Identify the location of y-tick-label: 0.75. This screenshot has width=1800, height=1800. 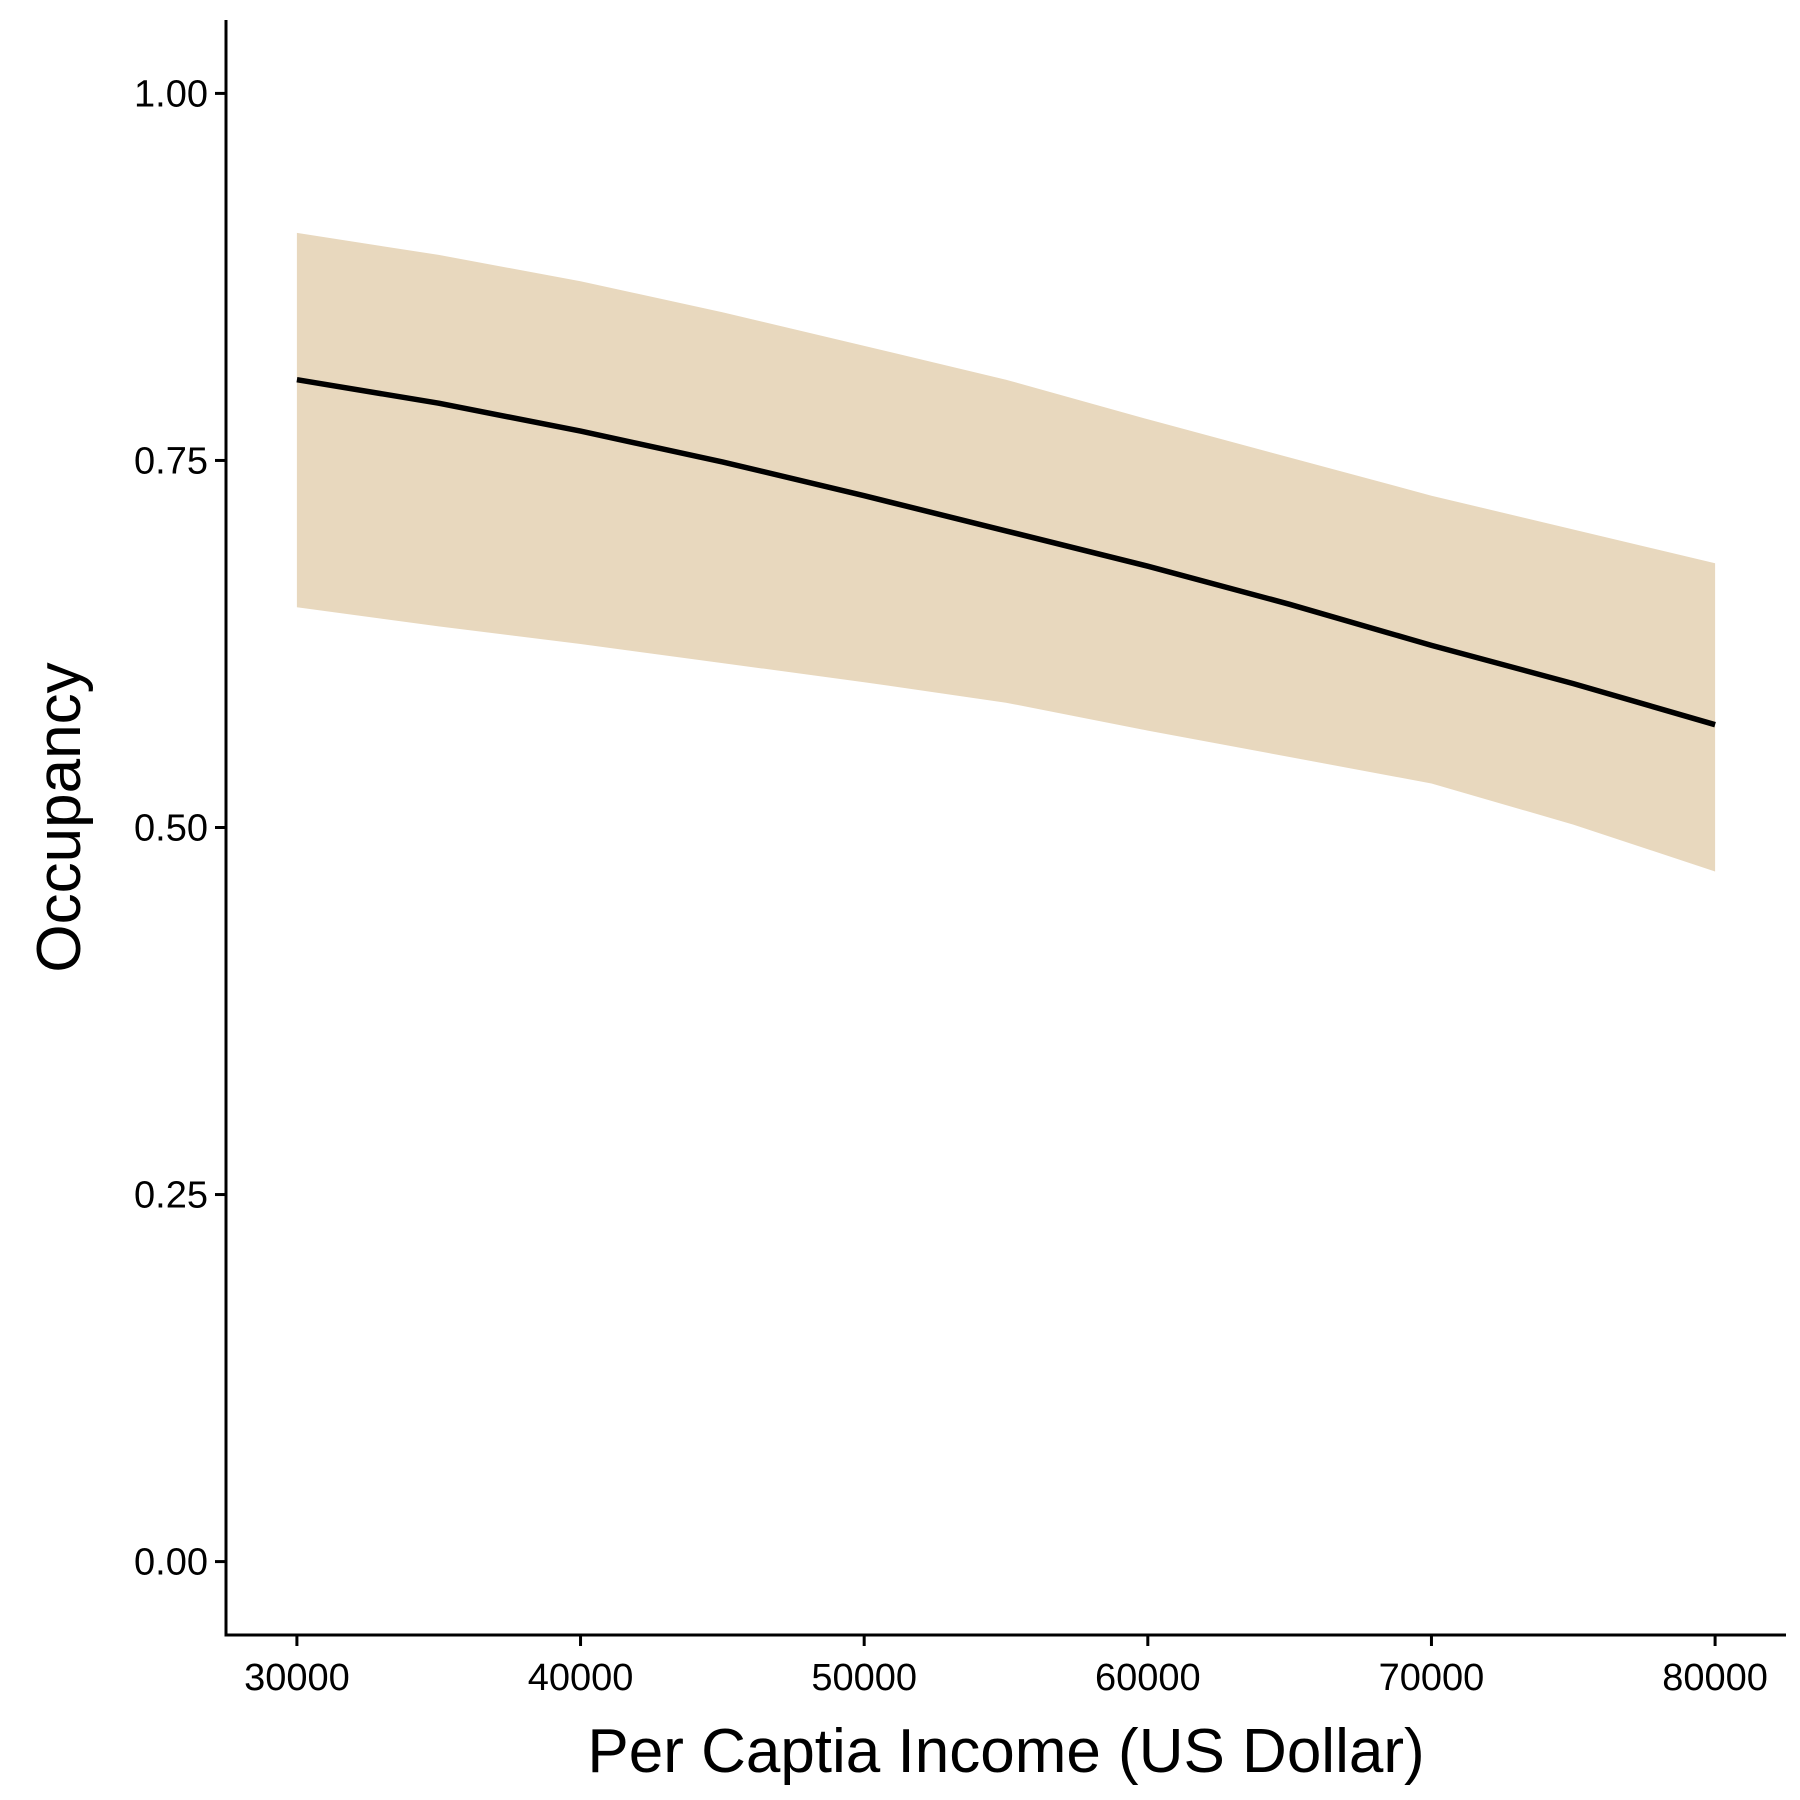
(171, 461).